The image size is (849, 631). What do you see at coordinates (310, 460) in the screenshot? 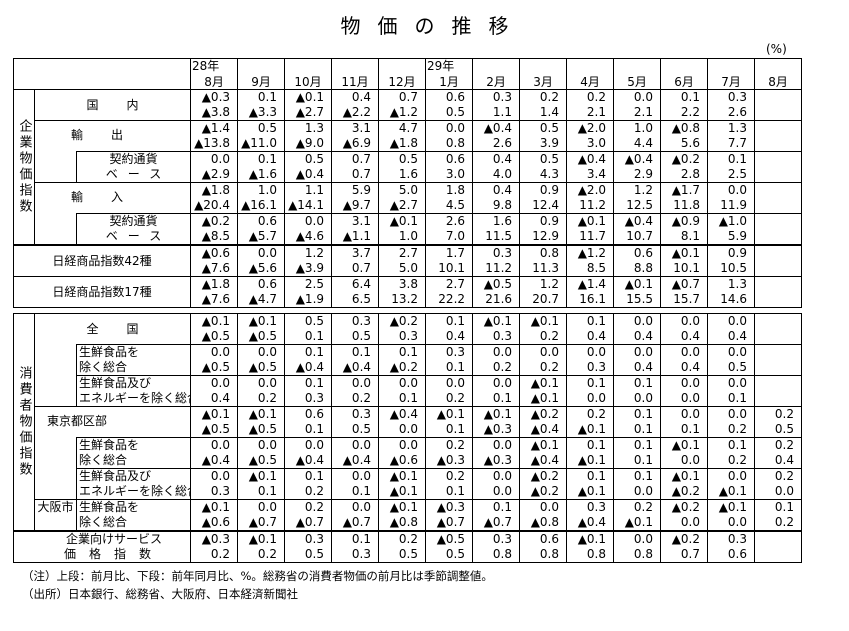
I see `year-over-year-value: ▲0.4` at bounding box center [310, 460].